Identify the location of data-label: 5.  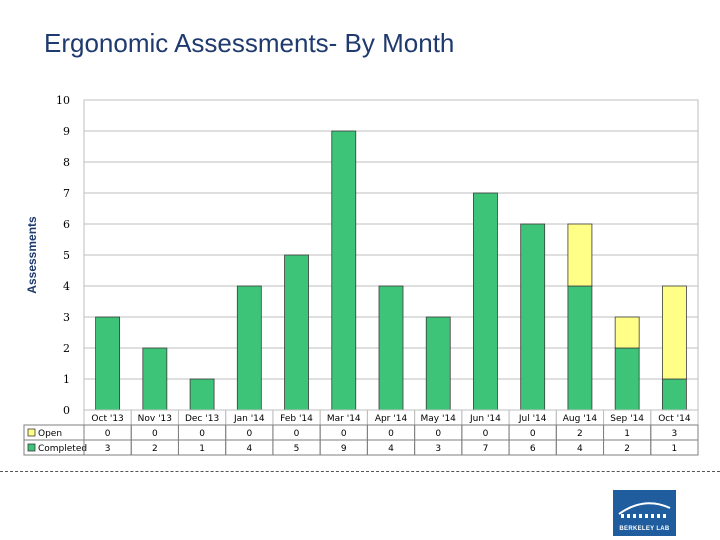
(297, 449).